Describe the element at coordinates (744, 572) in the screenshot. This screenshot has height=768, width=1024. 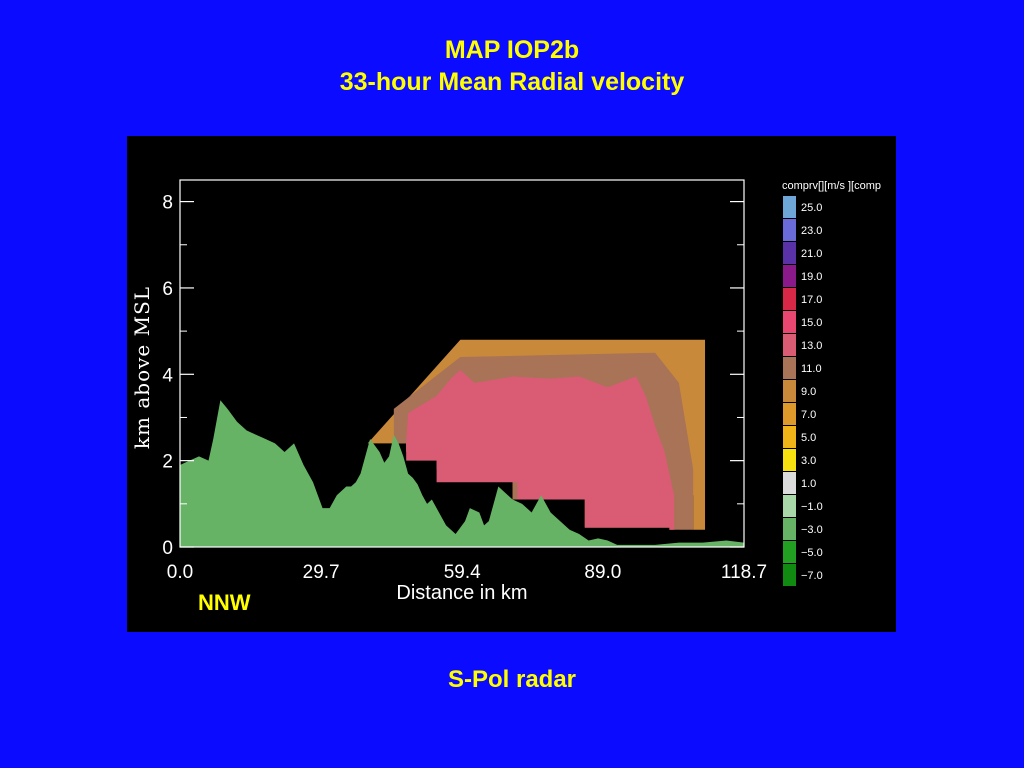
I see `x-tick-label: 118.7` at that location.